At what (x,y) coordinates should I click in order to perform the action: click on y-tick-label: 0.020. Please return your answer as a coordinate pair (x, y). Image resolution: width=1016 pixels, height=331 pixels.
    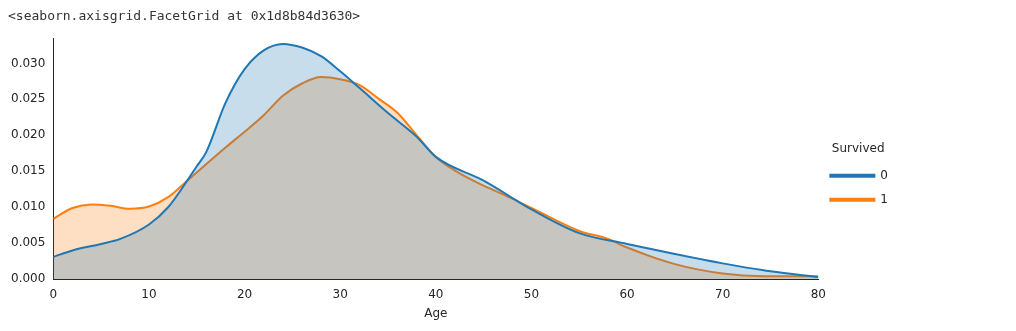
    Looking at the image, I should click on (28, 134).